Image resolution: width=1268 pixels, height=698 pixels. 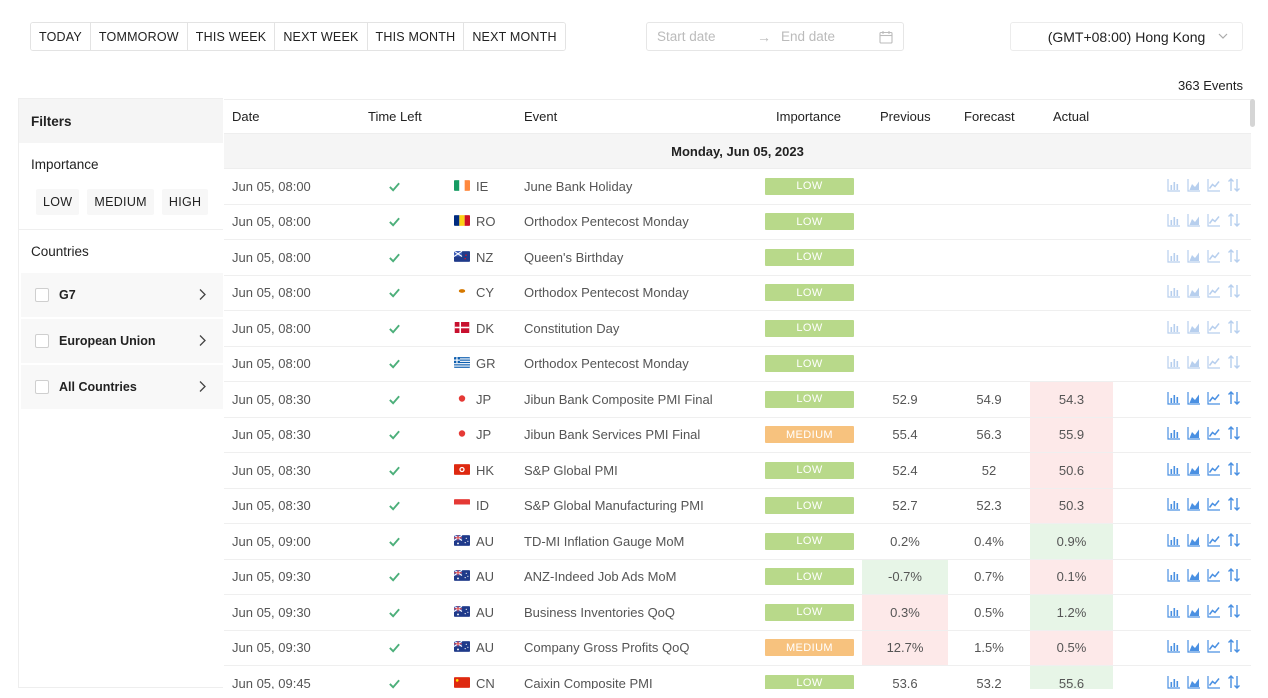 What do you see at coordinates (574, 257) in the screenshot?
I see `event-name: Queen's Birthday` at bounding box center [574, 257].